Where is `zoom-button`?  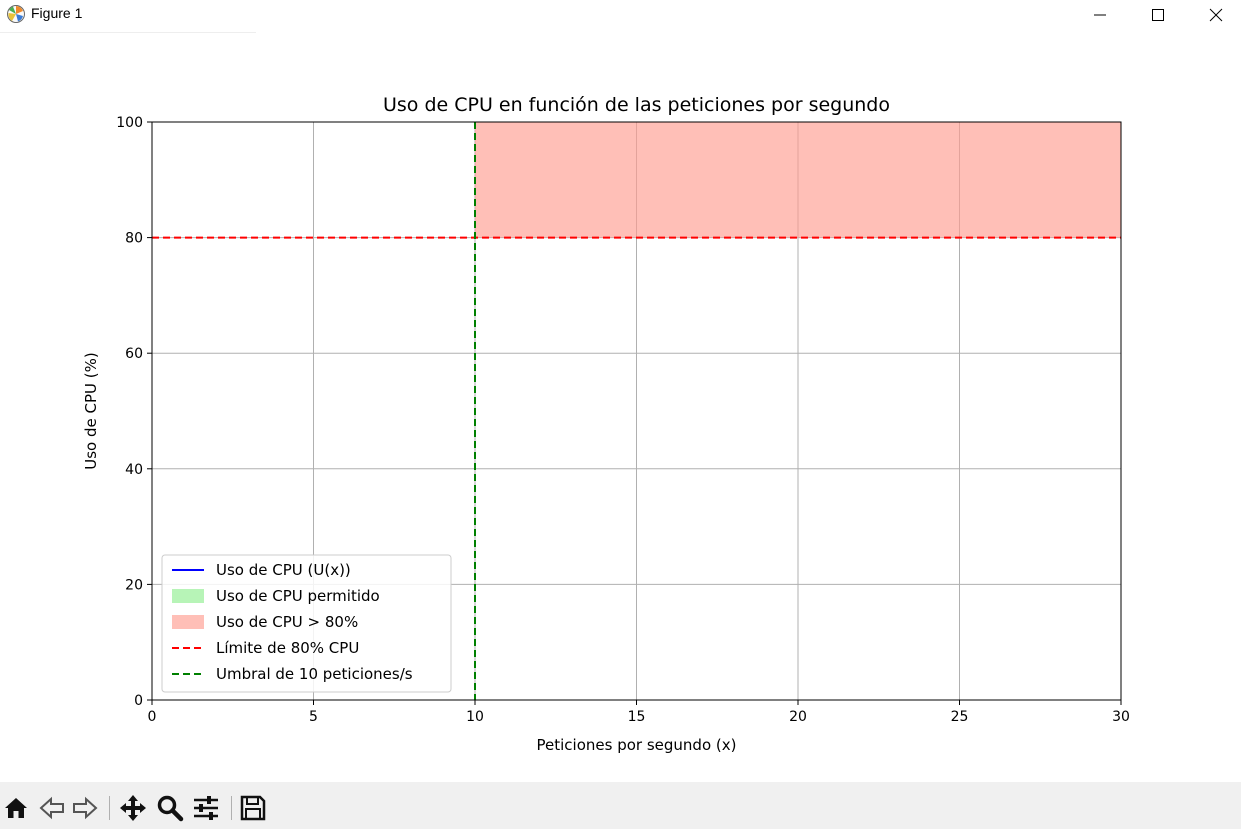
zoom-button is located at coordinates (170, 808).